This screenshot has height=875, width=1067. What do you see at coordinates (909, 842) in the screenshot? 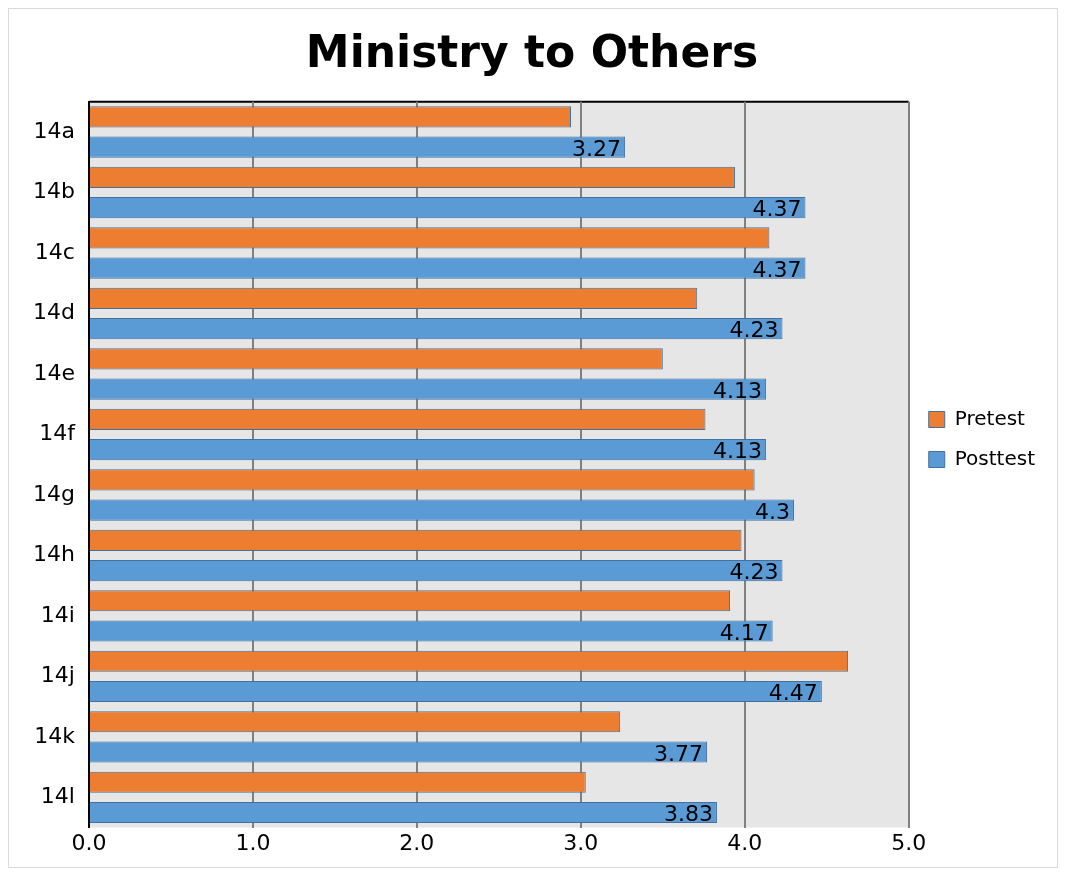
I see `x-tick-label: 5.0` at bounding box center [909, 842].